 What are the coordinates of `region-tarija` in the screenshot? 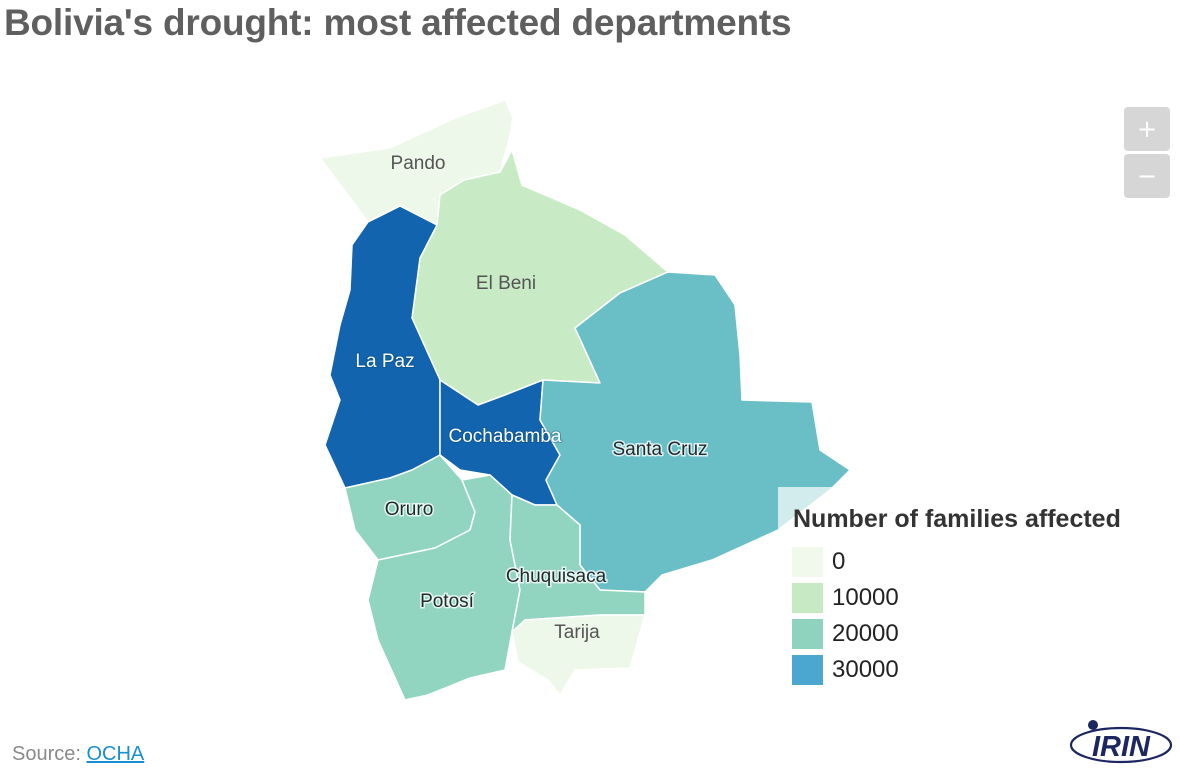 It's located at (578, 655).